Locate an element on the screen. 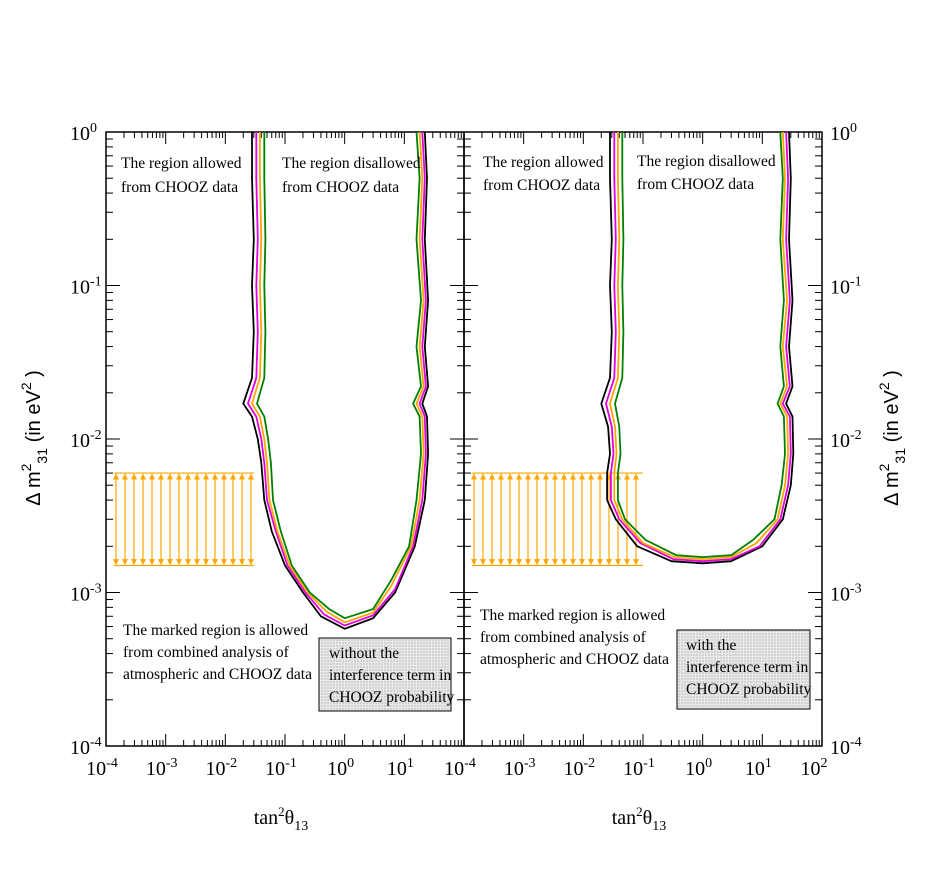  y-axis-labels: Δ m231 (in eV2 ) Δ m231 (in eV2 ) is located at coordinates (463, 438).